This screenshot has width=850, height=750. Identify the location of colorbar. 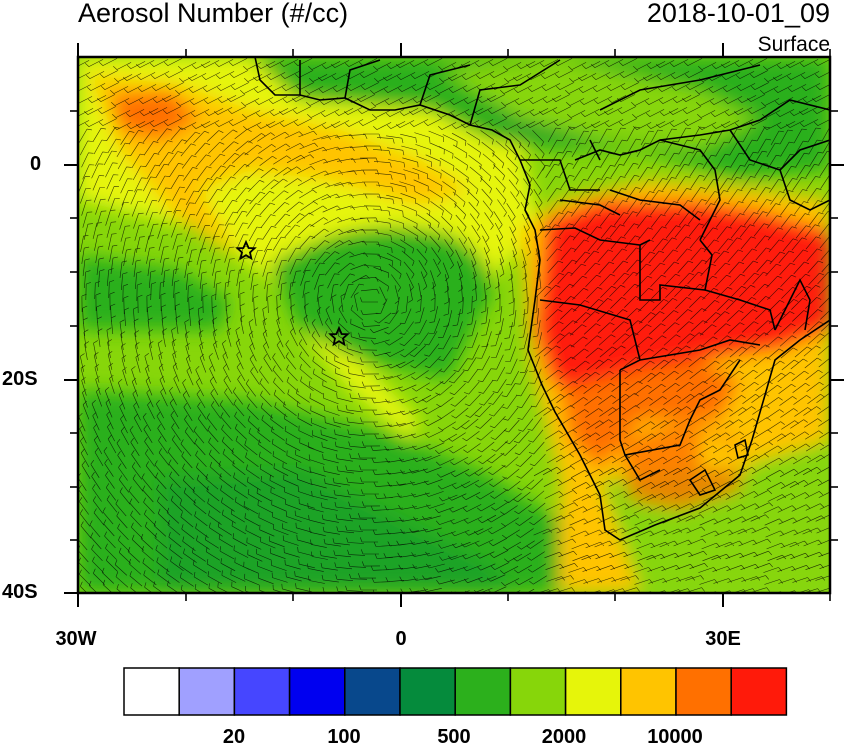
(455, 691).